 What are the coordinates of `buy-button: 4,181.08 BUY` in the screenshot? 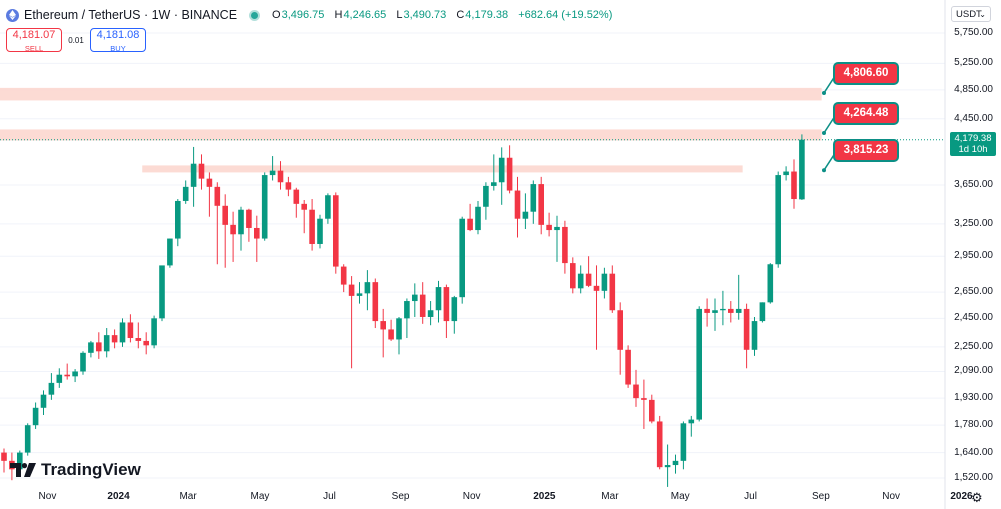 It's located at (118, 40).